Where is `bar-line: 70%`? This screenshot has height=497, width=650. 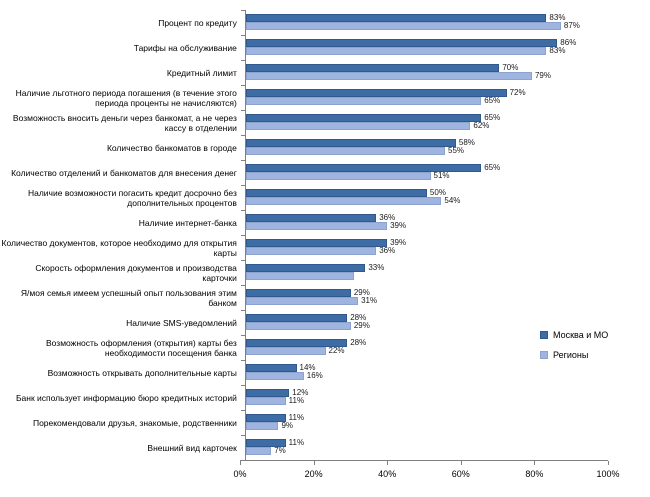 bar-line: 70% is located at coordinates (426, 68).